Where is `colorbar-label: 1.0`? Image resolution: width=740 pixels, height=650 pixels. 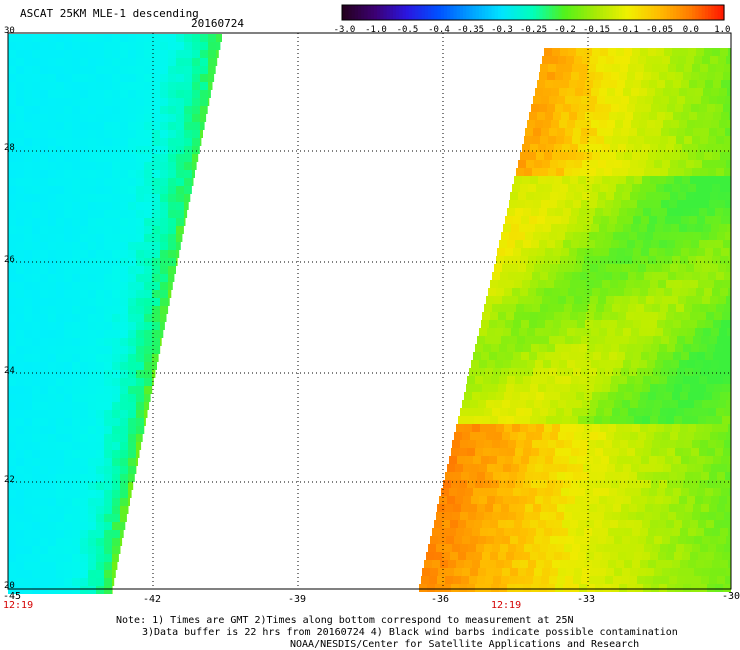
colorbar-label: 1.0 is located at coordinates (722, 30).